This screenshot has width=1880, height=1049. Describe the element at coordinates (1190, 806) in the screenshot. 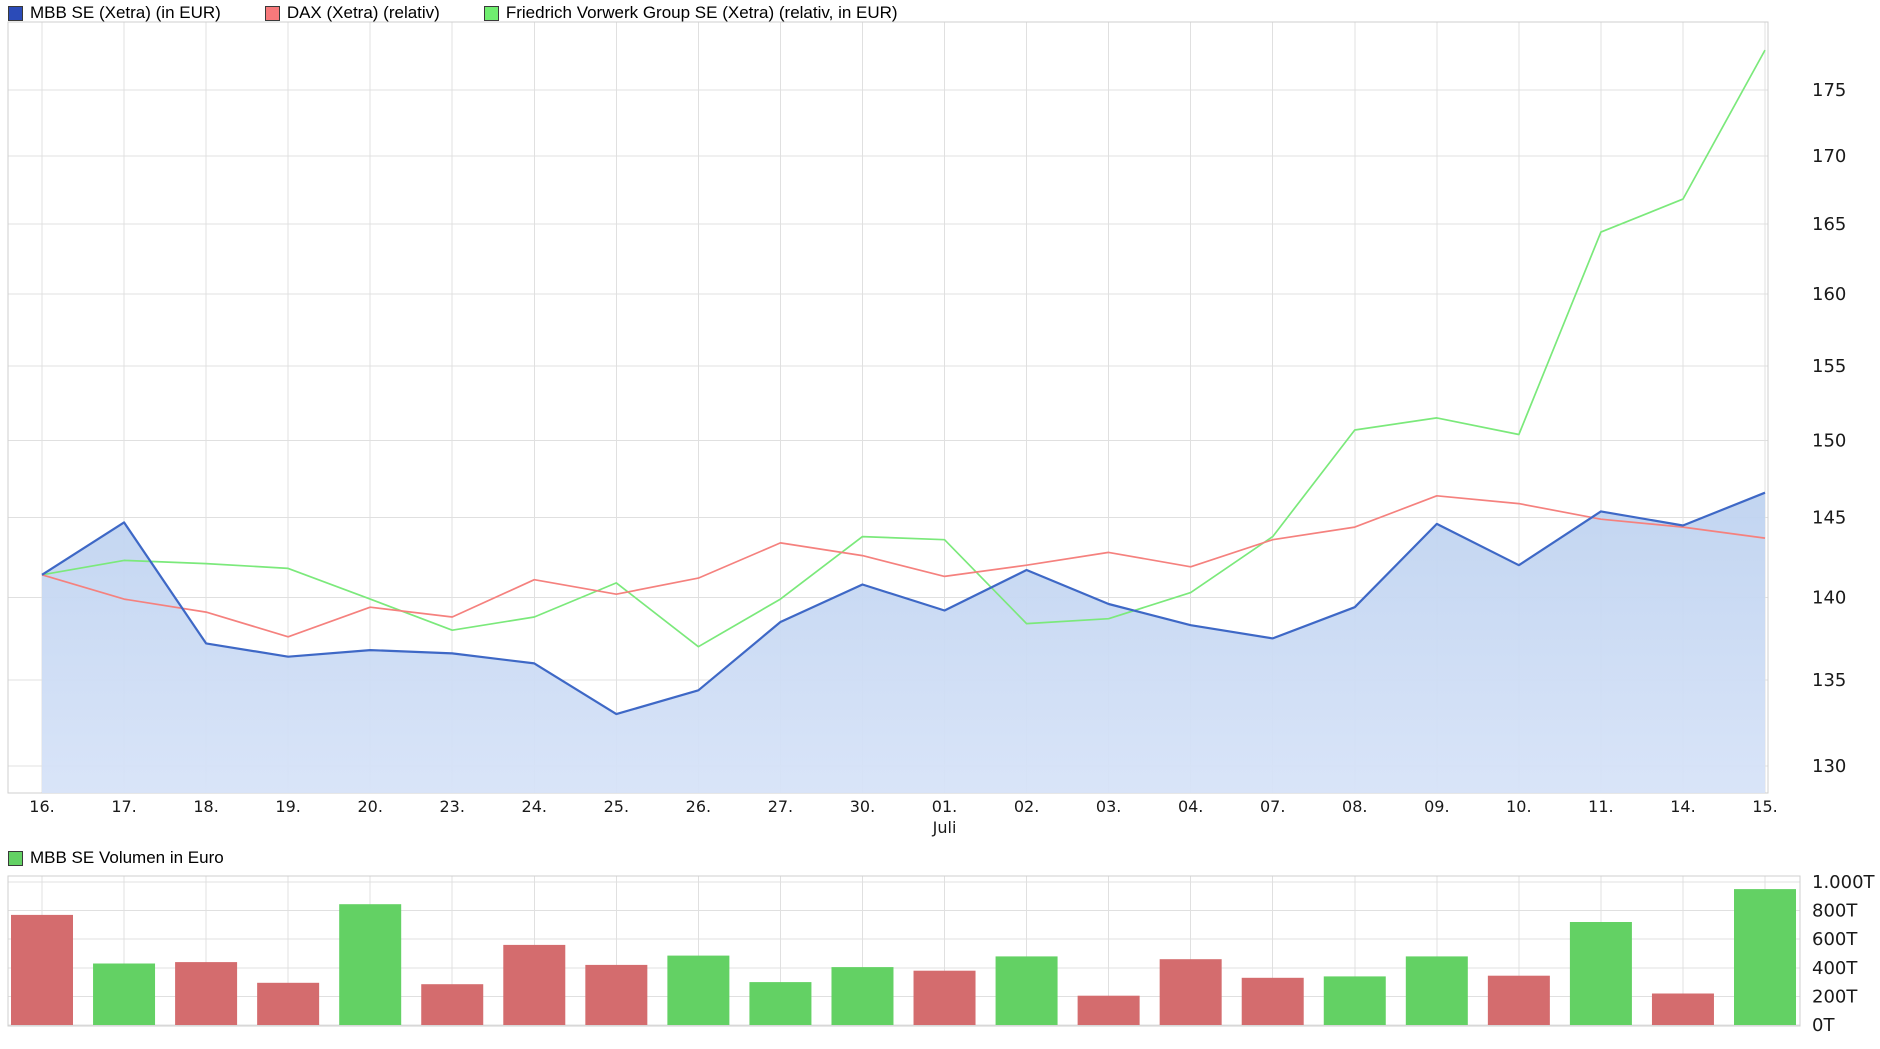

I see `x-axis-date-label: 04.` at that location.